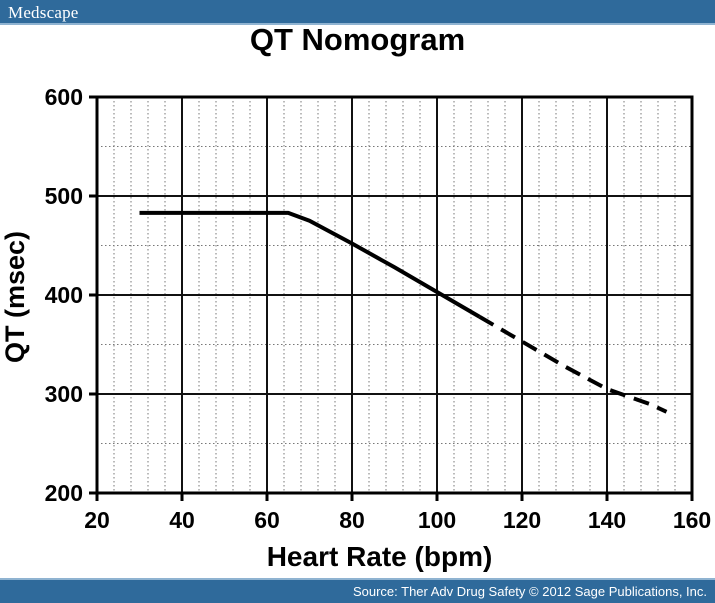 The image size is (715, 603). I want to click on x-tick-label: 80, so click(352, 520).